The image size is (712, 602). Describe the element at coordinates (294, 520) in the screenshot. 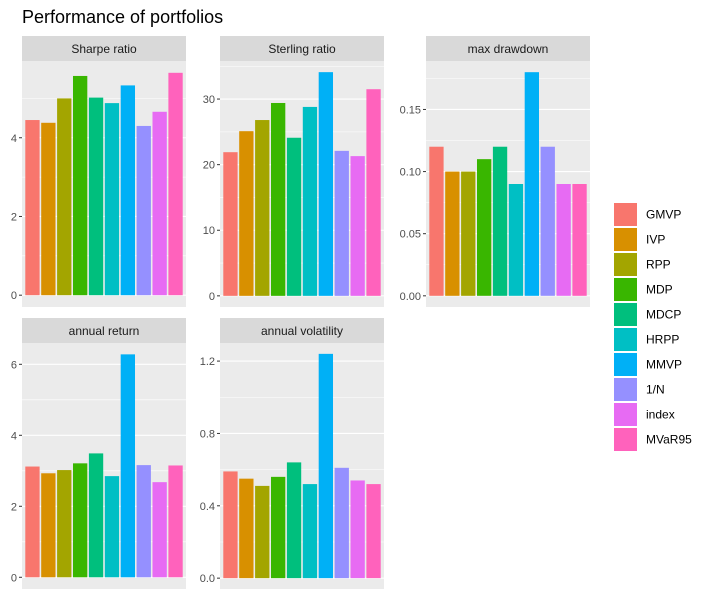

I see `bar-annual-volatility-mdcp` at that location.